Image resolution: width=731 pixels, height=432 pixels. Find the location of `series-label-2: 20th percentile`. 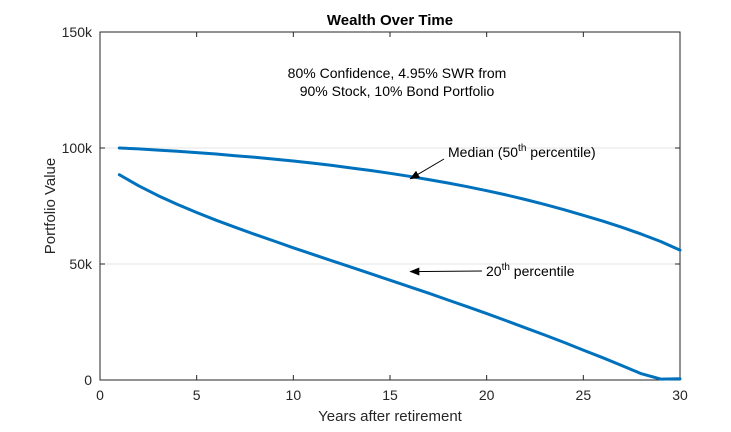

series-label-2: 20th percentile is located at coordinates (530, 270).